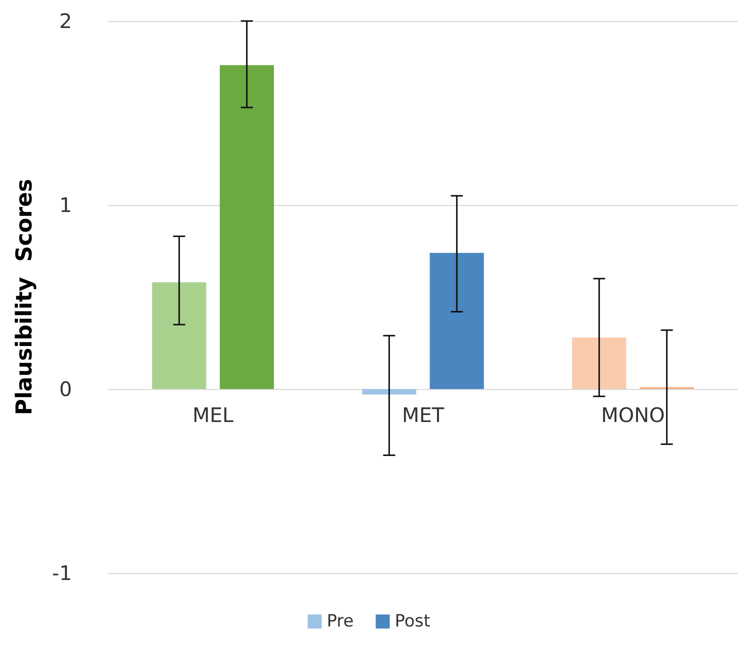  I want to click on y-tick-label: -1, so click(62, 573).